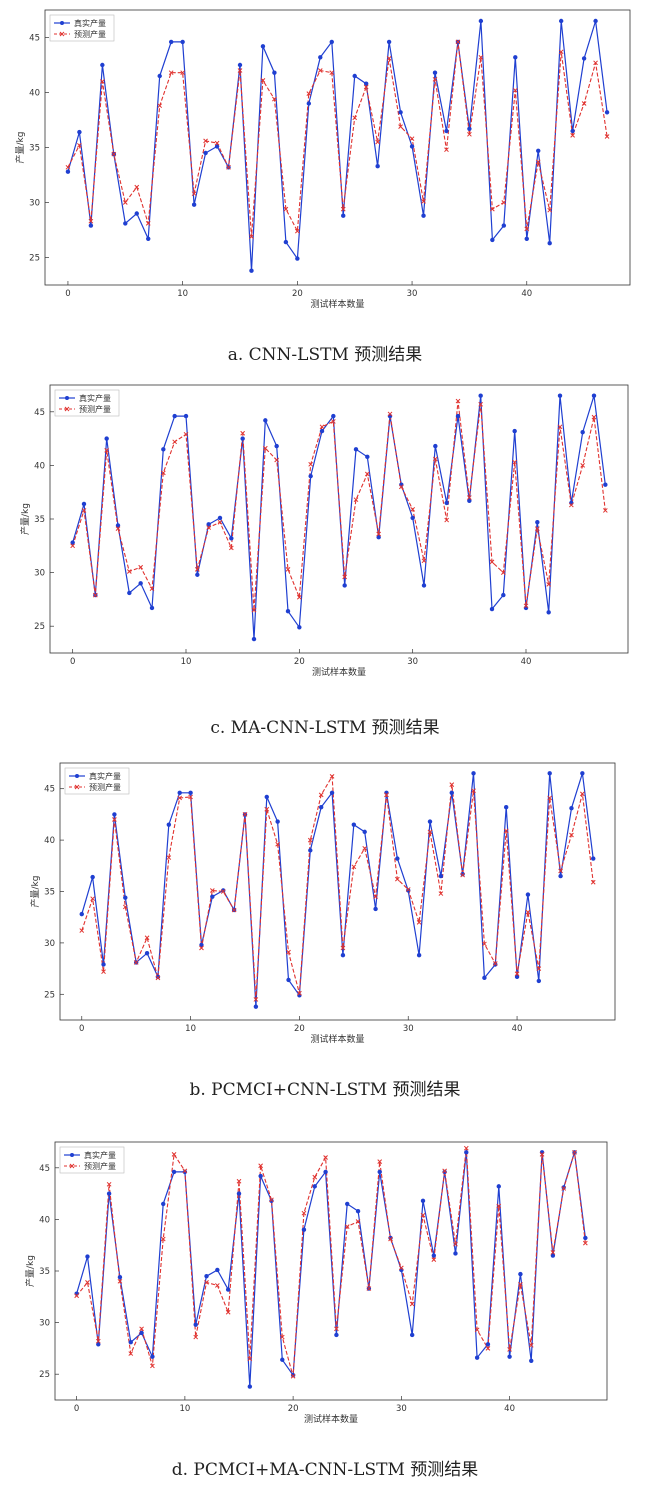 This screenshot has width=650, height=1507. Describe the element at coordinates (72, 1166) in the screenshot. I see `legend-pred-marker` at that location.